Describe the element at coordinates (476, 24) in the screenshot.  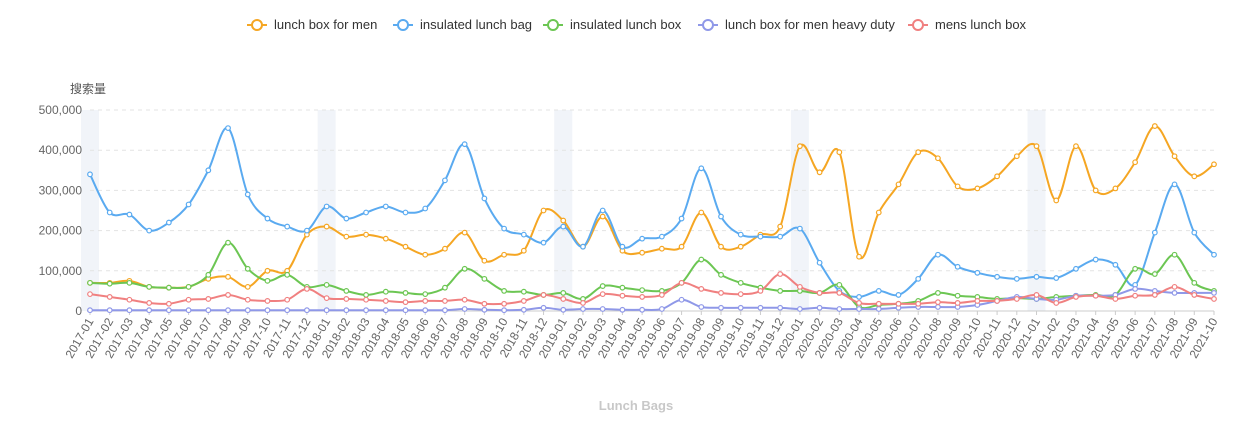
I see `legend-label: insulated lunch bag` at that location.